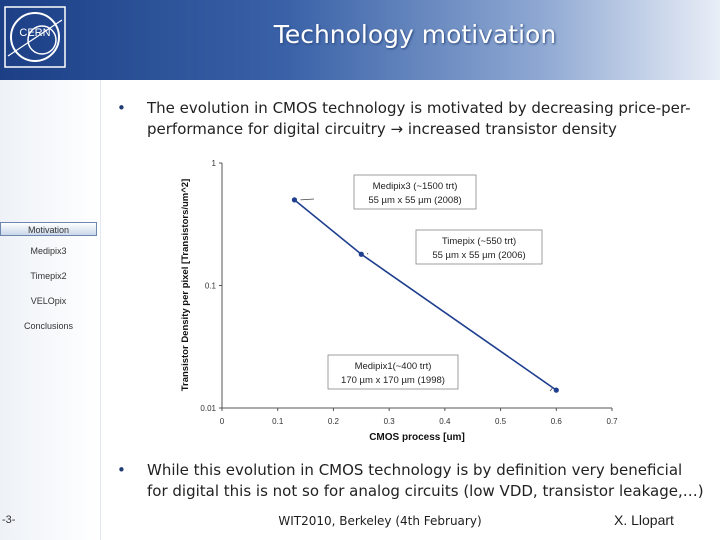 This screenshot has width=720, height=540. I want to click on x-axis-label: CMOS process [um], so click(417, 437).